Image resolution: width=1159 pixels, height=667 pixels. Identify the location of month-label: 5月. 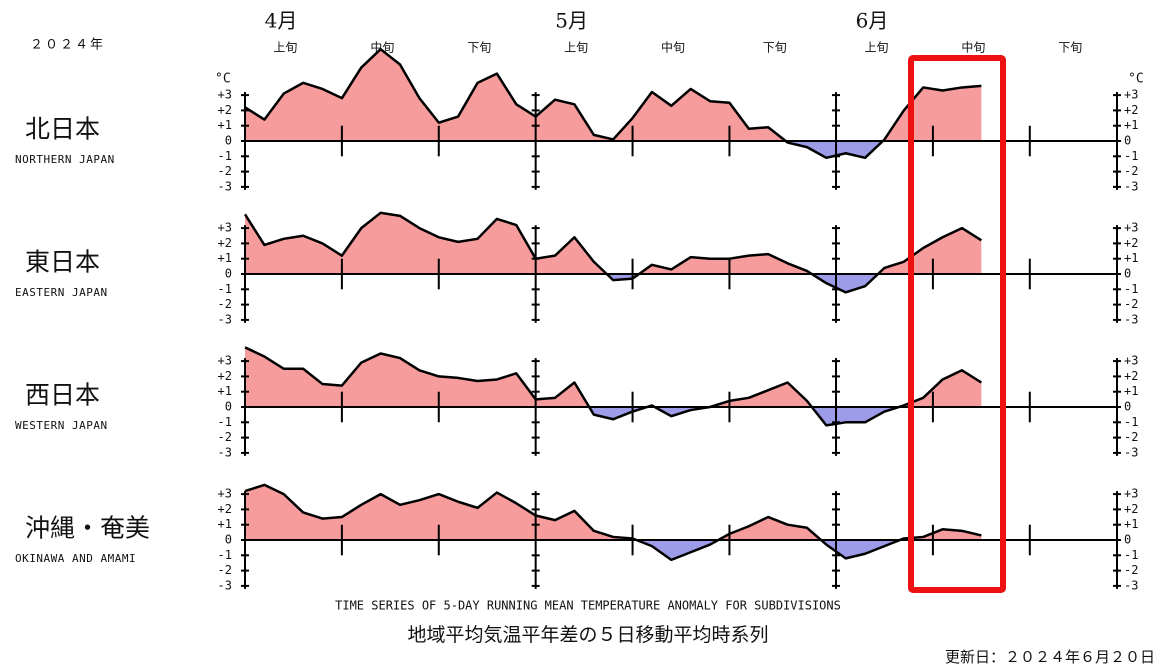
(571, 21).